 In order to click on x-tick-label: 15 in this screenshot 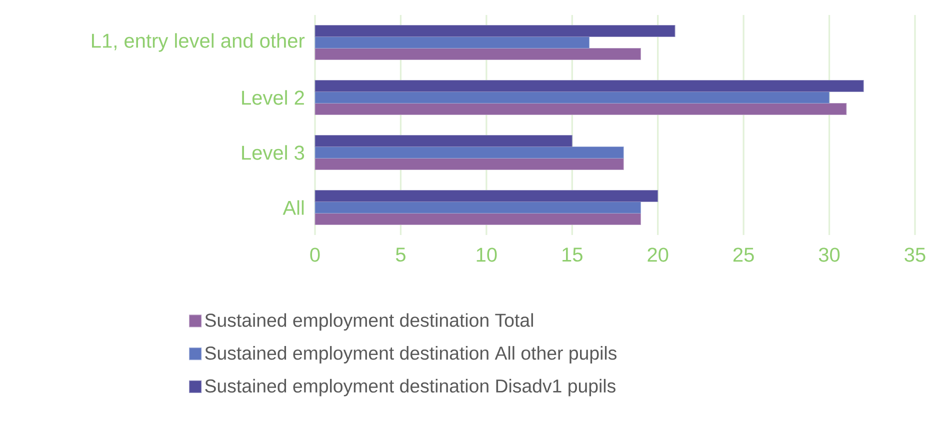, I will do `click(572, 255)`.